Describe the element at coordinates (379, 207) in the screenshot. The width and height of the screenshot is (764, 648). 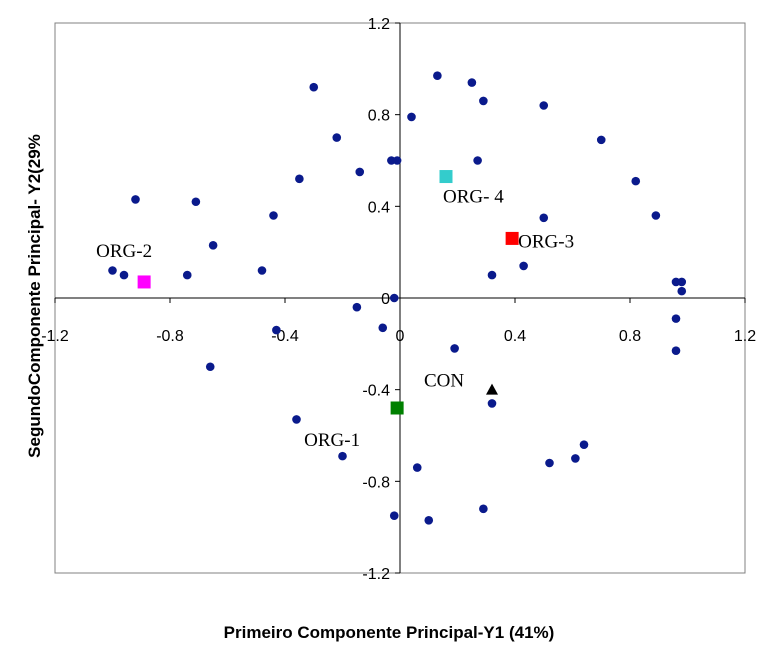
I see `y-tick-label: 0.4` at that location.